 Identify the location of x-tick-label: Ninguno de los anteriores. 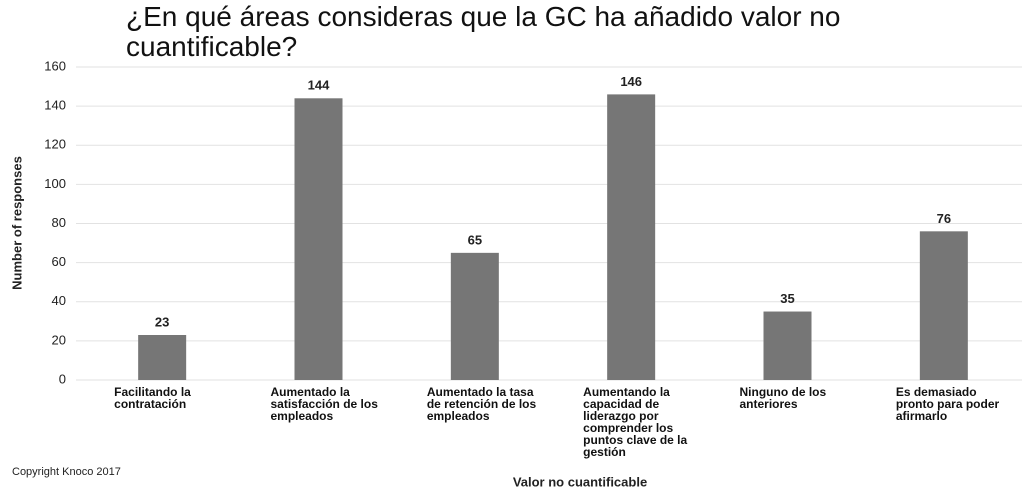
(783, 398).